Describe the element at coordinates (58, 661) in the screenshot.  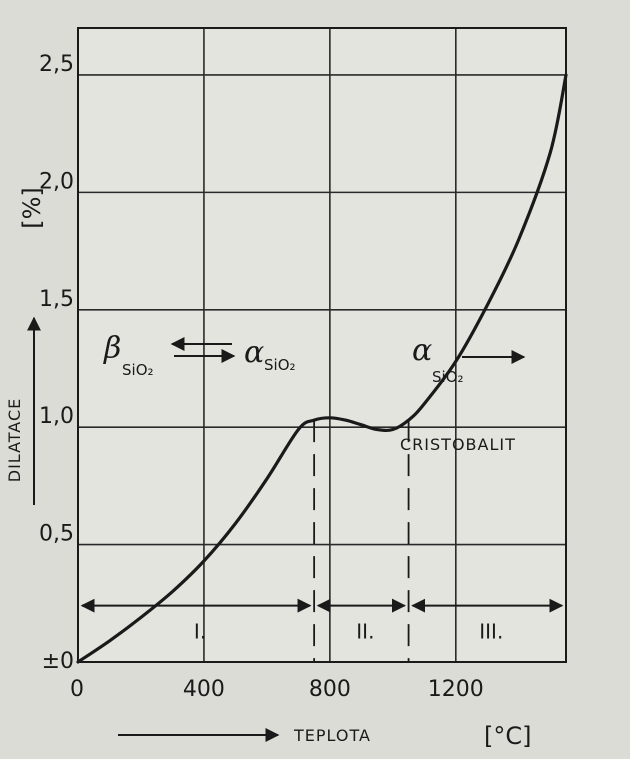
I see `y-tick-label: ±0` at that location.